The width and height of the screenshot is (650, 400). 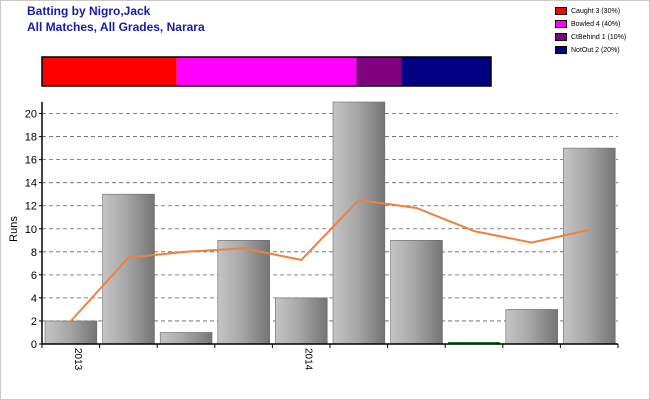 What do you see at coordinates (561, 37) in the screenshot?
I see `legend-swatch-ctbehind` at bounding box center [561, 37].